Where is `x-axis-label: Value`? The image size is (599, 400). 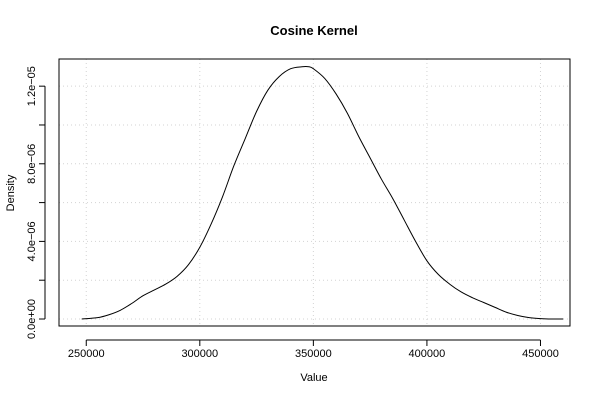
x-axis-label: Value is located at coordinates (313, 378).